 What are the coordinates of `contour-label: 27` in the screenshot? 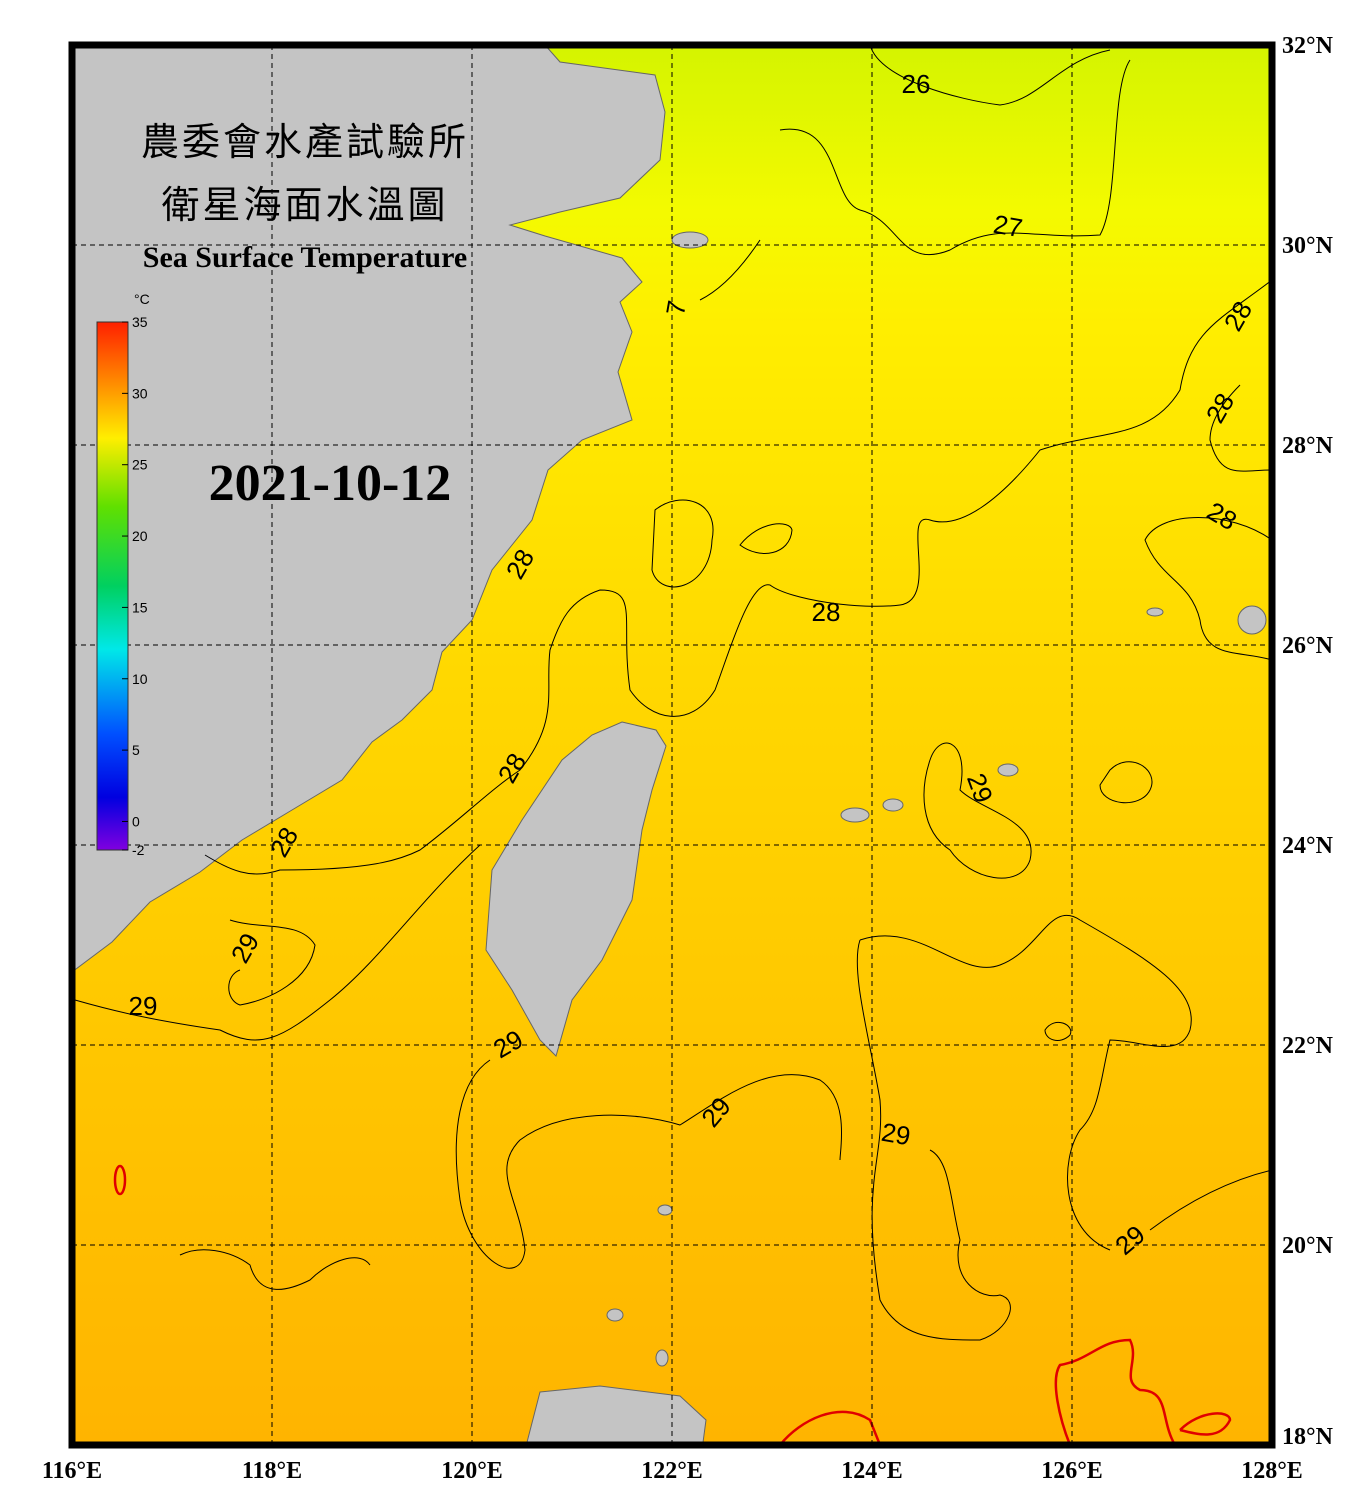 It's located at (1008, 226).